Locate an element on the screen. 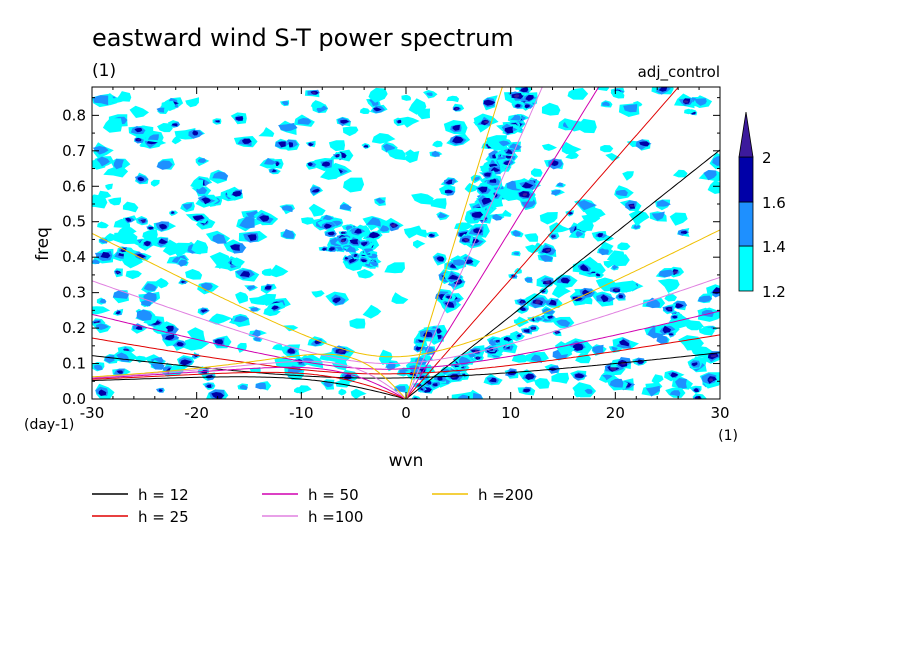  y-axis-unit: (day-1) is located at coordinates (49, 425).